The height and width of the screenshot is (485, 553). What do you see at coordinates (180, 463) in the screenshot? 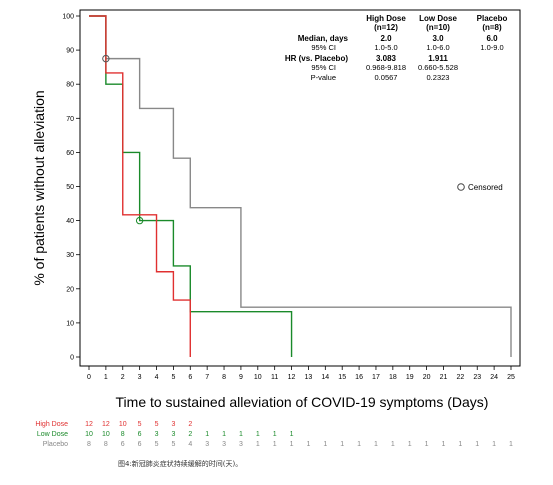
I see `caption: 图4:新冠肺炎症状持续缓解的时间(天)。` at bounding box center [180, 463].